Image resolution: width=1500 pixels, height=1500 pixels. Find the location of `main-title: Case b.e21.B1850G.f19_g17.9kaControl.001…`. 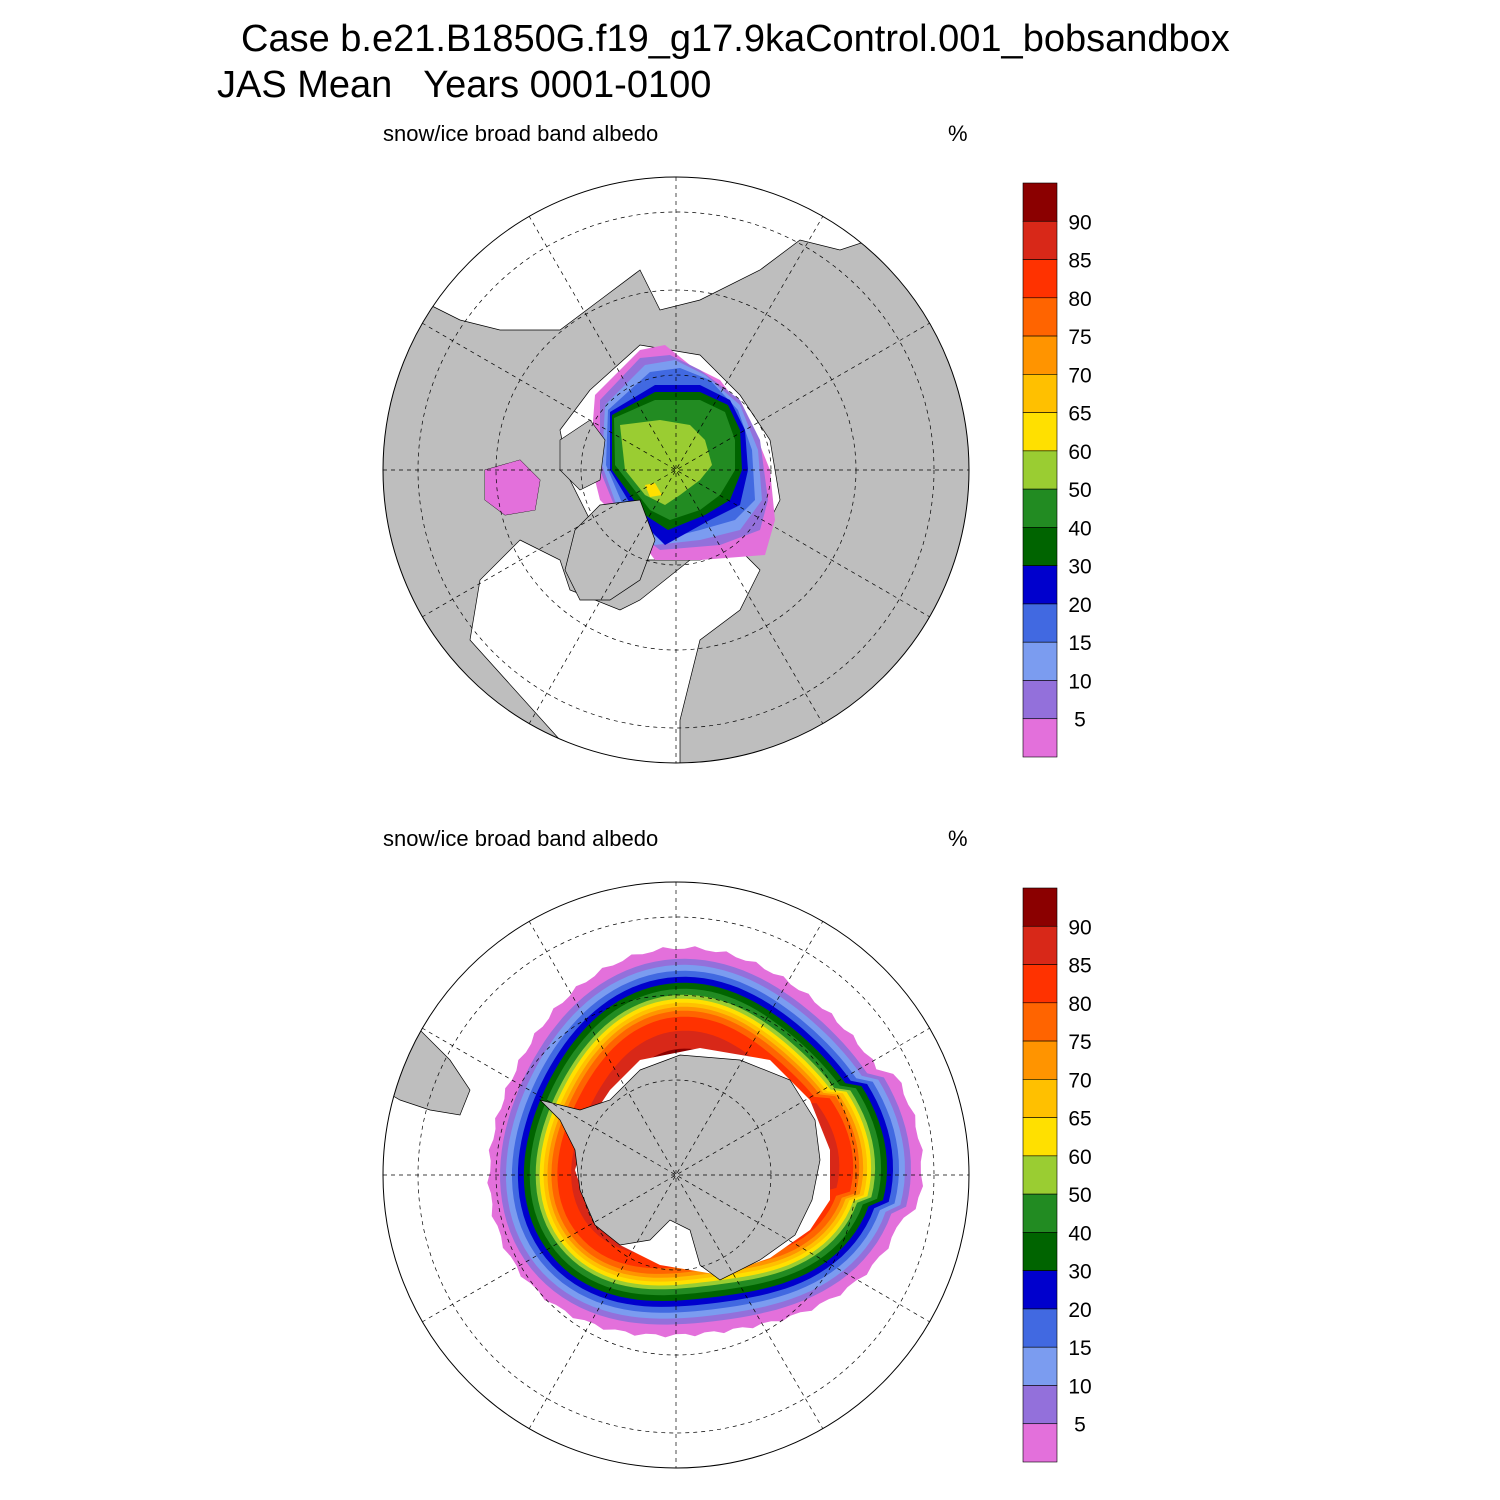

main-title: Case b.e21.B1850G.f19_g17.9kaControl.001… is located at coordinates (735, 39).